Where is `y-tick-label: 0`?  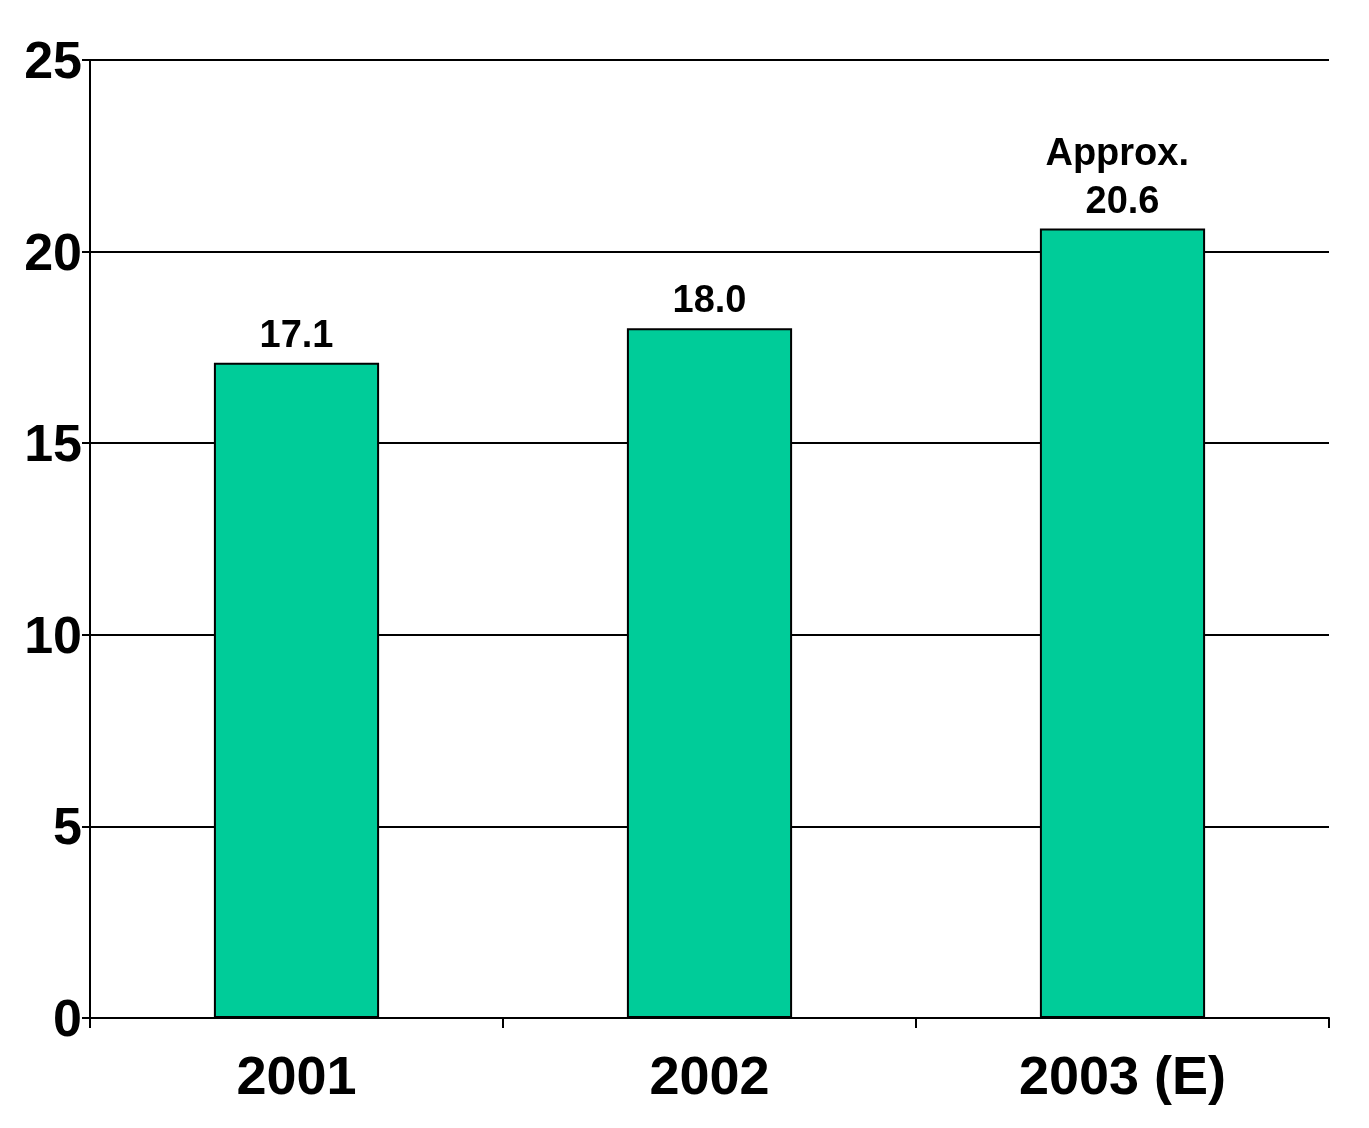
y-tick-label: 0 is located at coordinates (67, 1018).